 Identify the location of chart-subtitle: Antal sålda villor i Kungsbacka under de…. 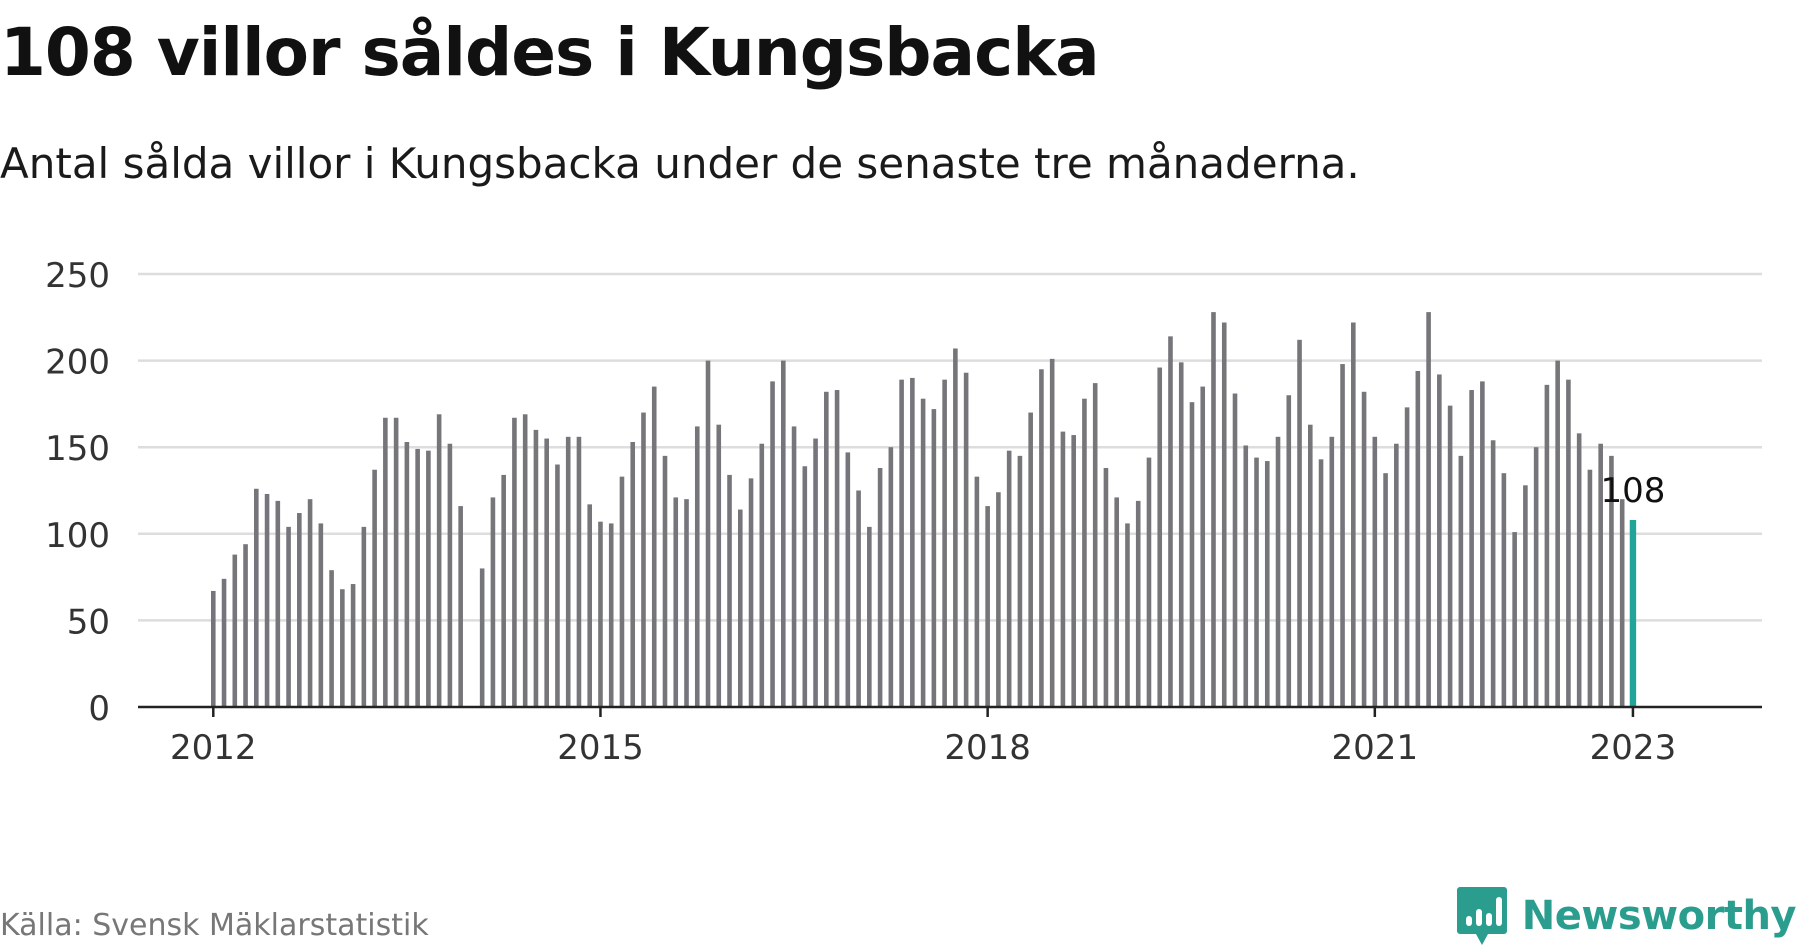
(680, 163).